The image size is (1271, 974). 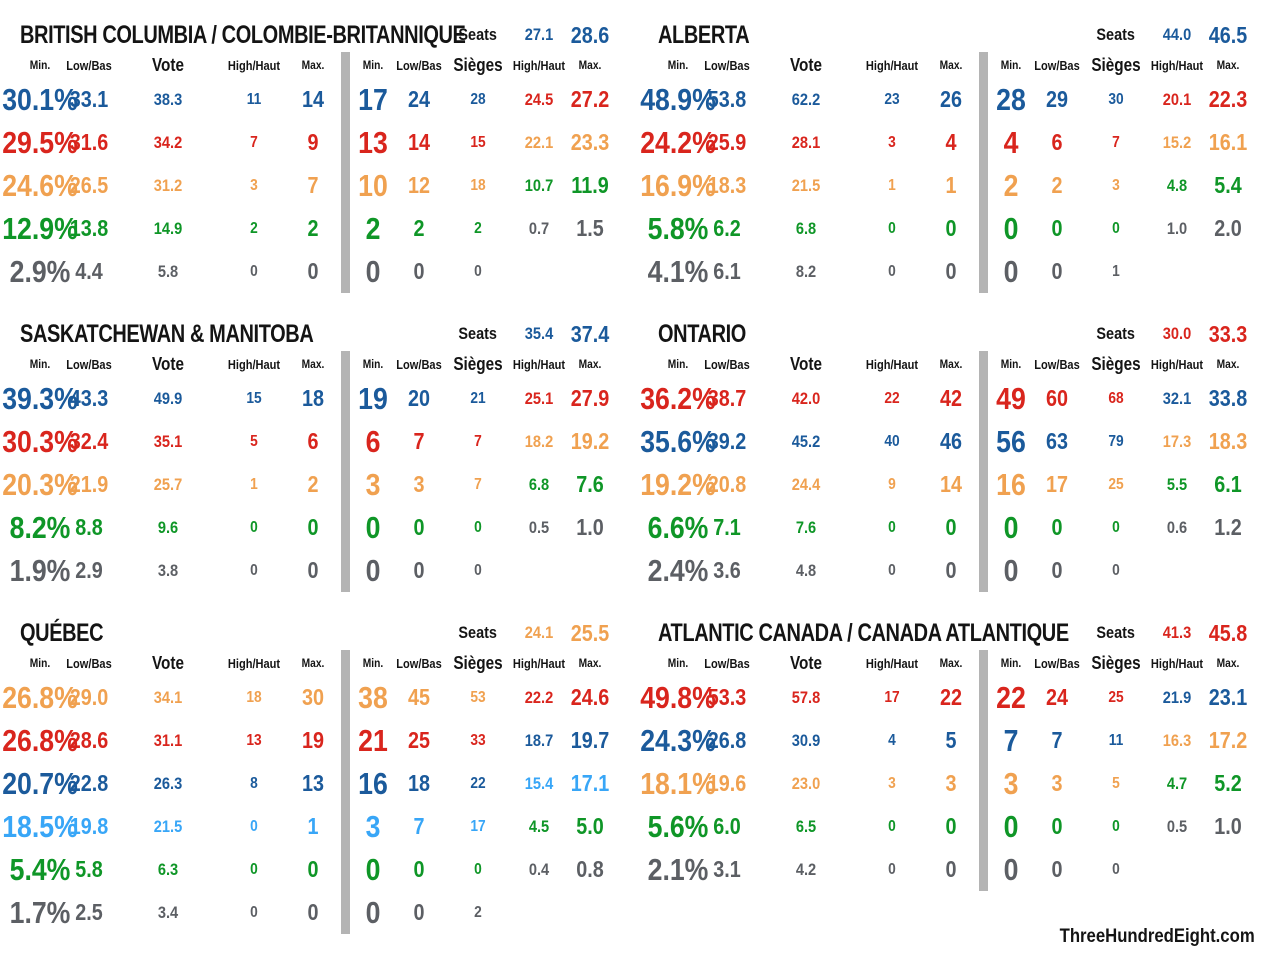 What do you see at coordinates (1057, 142) in the screenshot?
I see `seat-high-cell: 6` at bounding box center [1057, 142].